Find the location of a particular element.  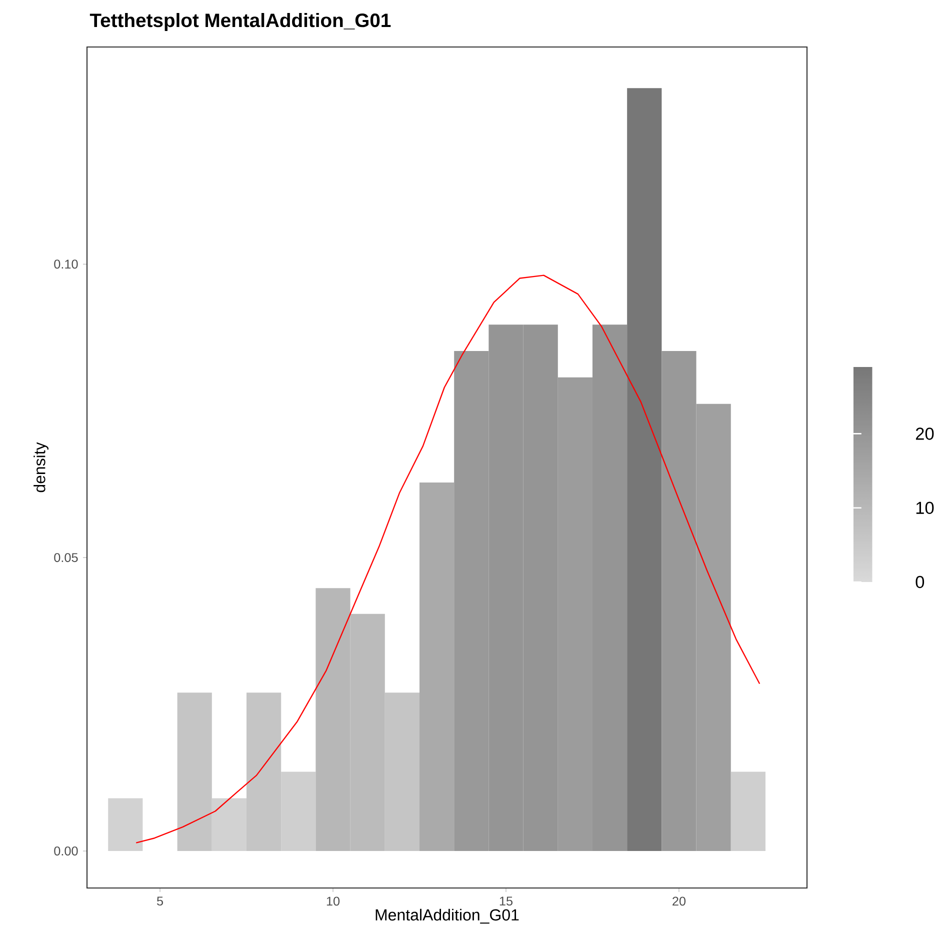

x-axis-title: MentalAddition_G01 is located at coordinates (447, 916).